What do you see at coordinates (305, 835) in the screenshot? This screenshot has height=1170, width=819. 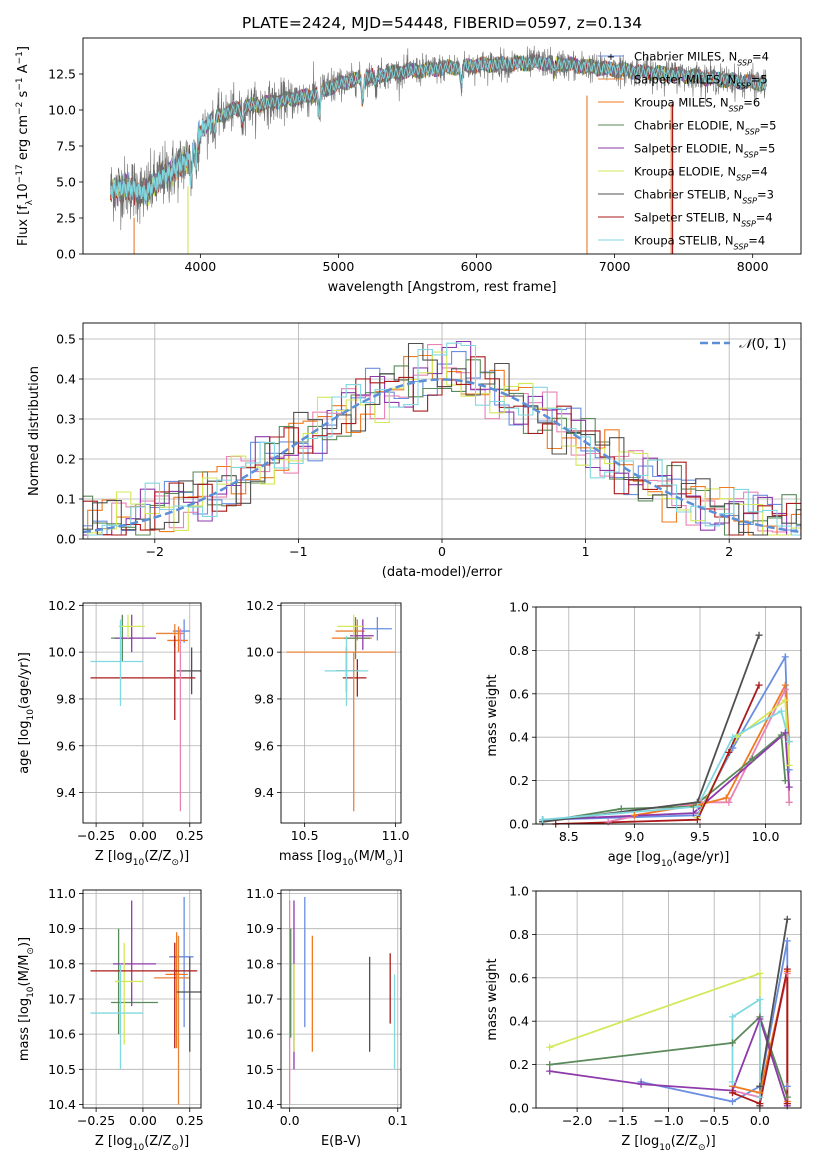 I see `x-tick-label: 10.5` at bounding box center [305, 835].